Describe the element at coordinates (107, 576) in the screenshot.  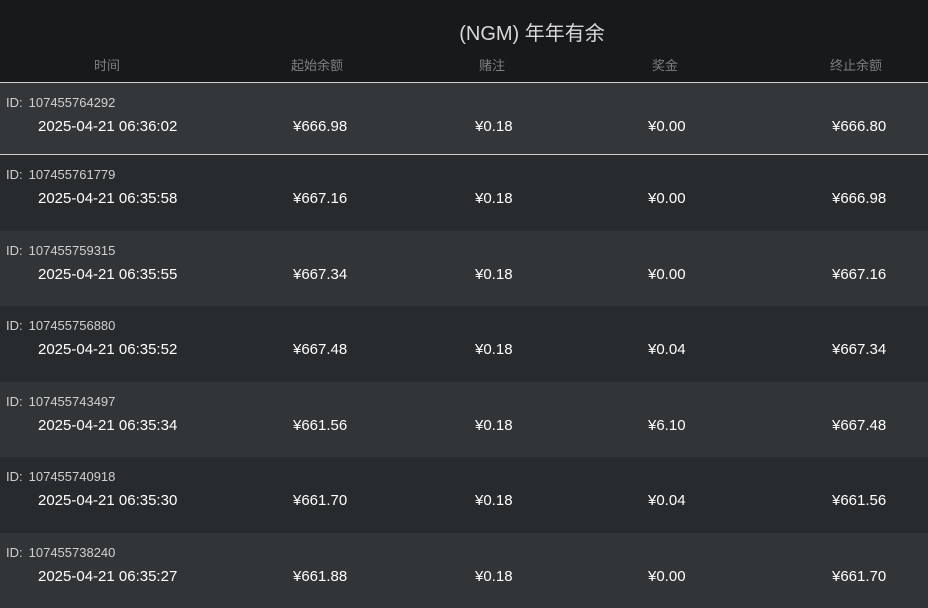
I see `time-cell: 2025-04-21 06:35:27` at that location.